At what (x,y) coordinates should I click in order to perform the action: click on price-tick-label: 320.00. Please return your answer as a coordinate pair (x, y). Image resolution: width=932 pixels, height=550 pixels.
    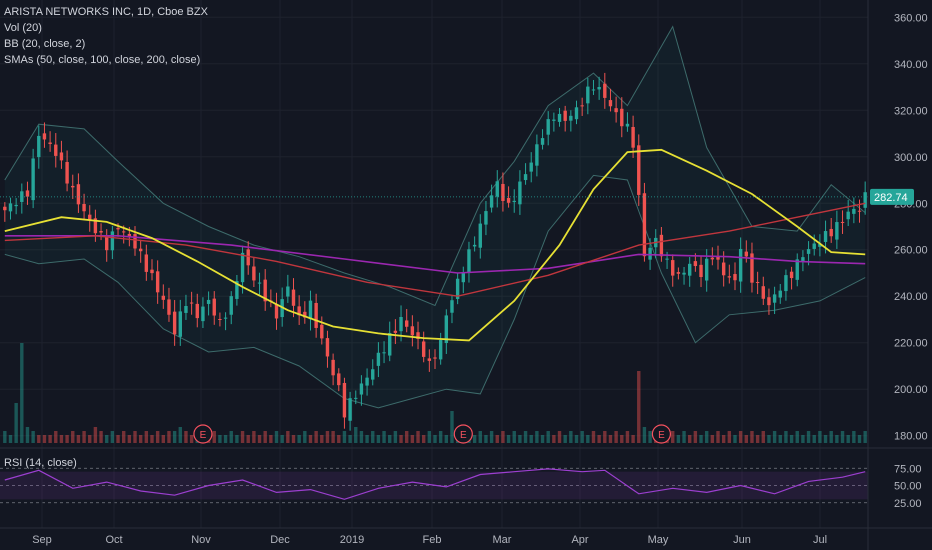
    Looking at the image, I should click on (911, 111).